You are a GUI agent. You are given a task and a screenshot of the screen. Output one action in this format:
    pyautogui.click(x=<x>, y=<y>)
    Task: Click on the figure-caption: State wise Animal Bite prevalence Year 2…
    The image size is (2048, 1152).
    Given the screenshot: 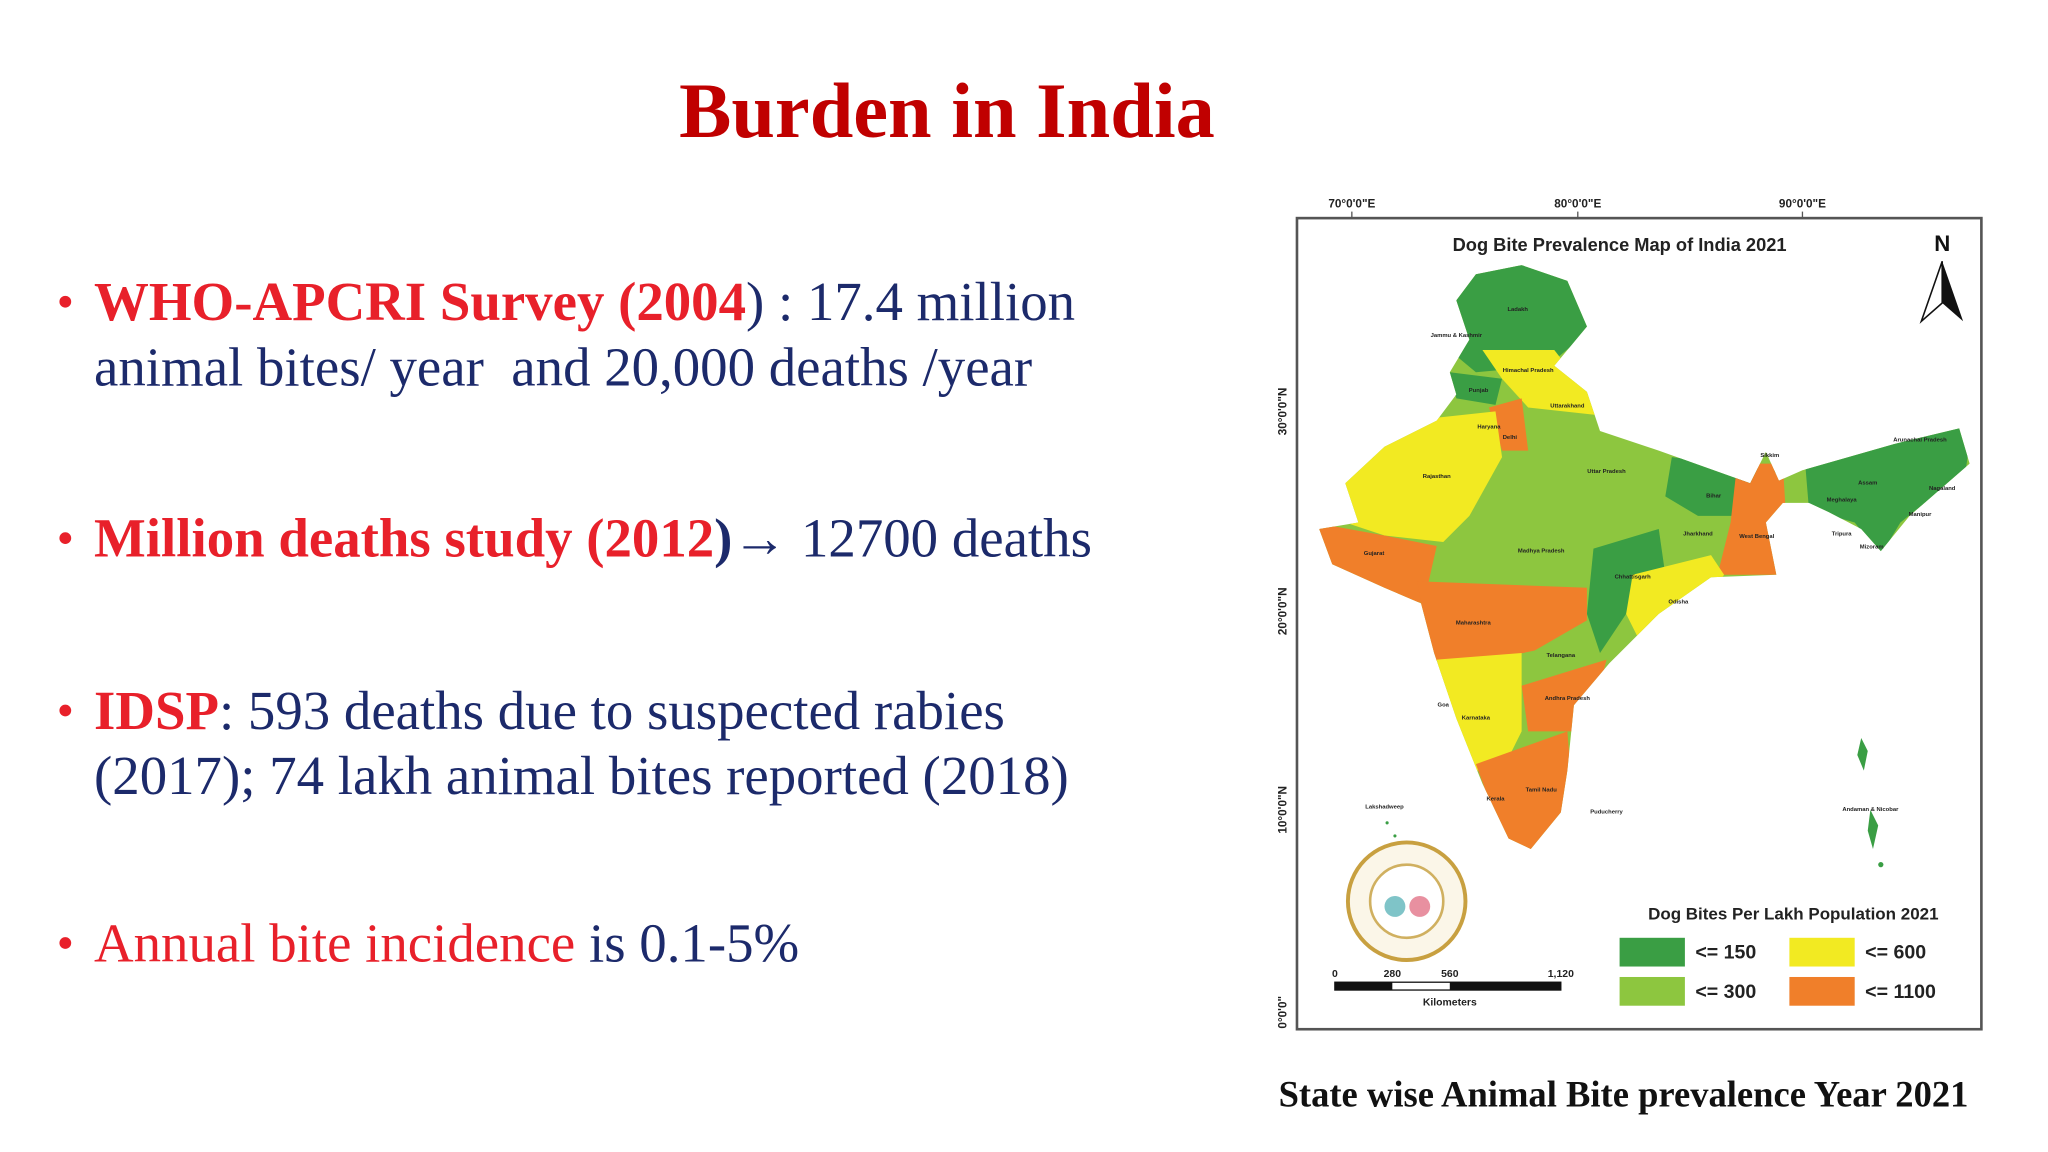 What is the action you would take?
    pyautogui.click(x=1624, y=1093)
    